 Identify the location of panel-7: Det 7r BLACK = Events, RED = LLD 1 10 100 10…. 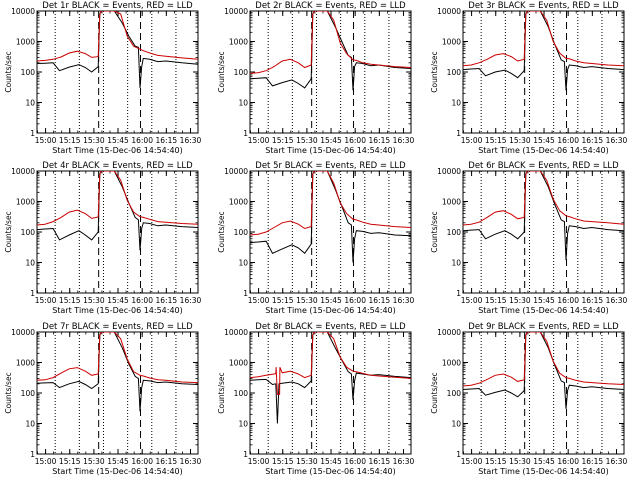
(103, 399).